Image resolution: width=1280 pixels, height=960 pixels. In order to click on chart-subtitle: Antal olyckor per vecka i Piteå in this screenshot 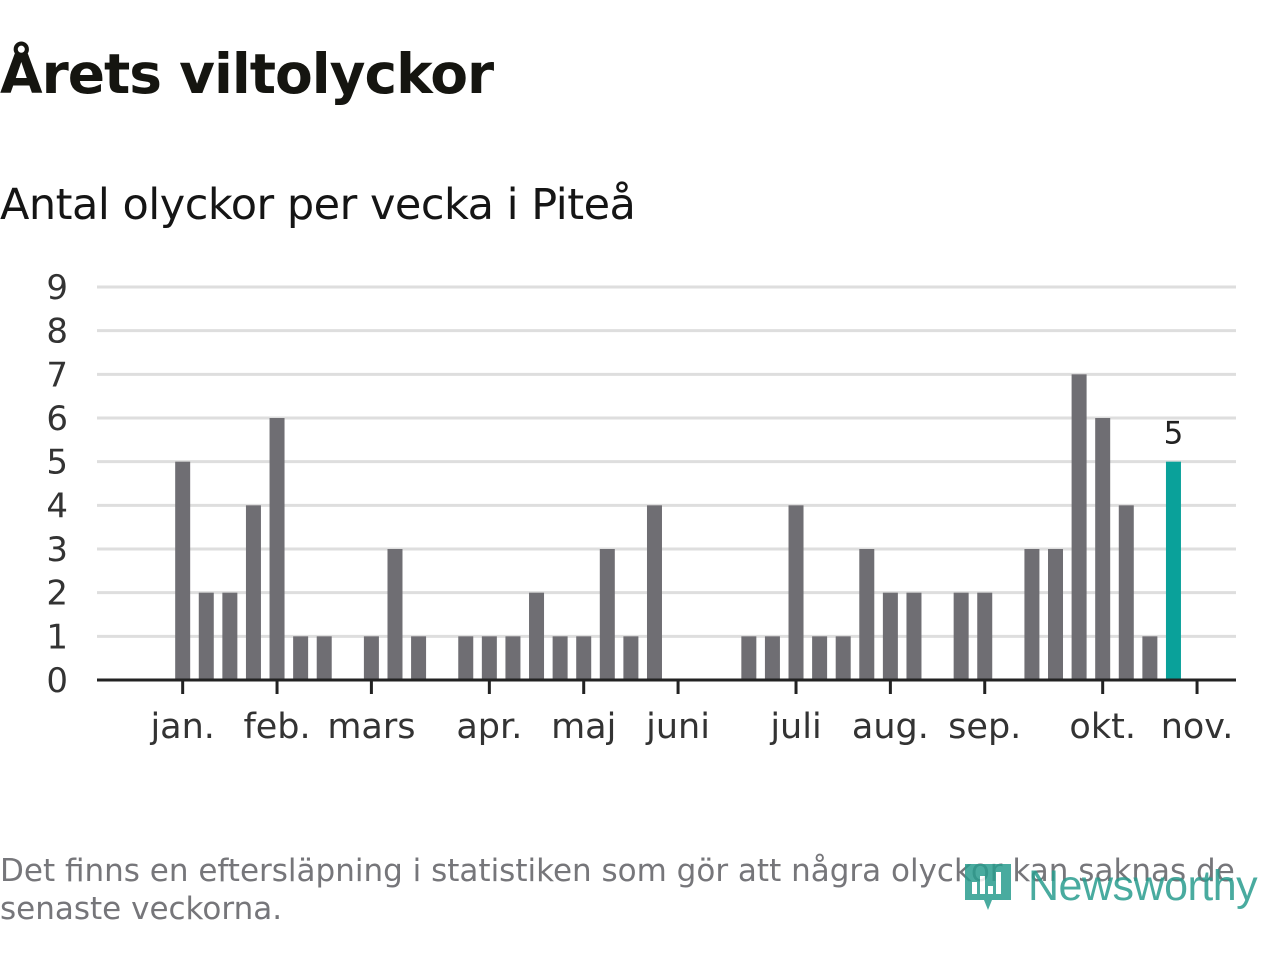, I will do `click(318, 205)`.